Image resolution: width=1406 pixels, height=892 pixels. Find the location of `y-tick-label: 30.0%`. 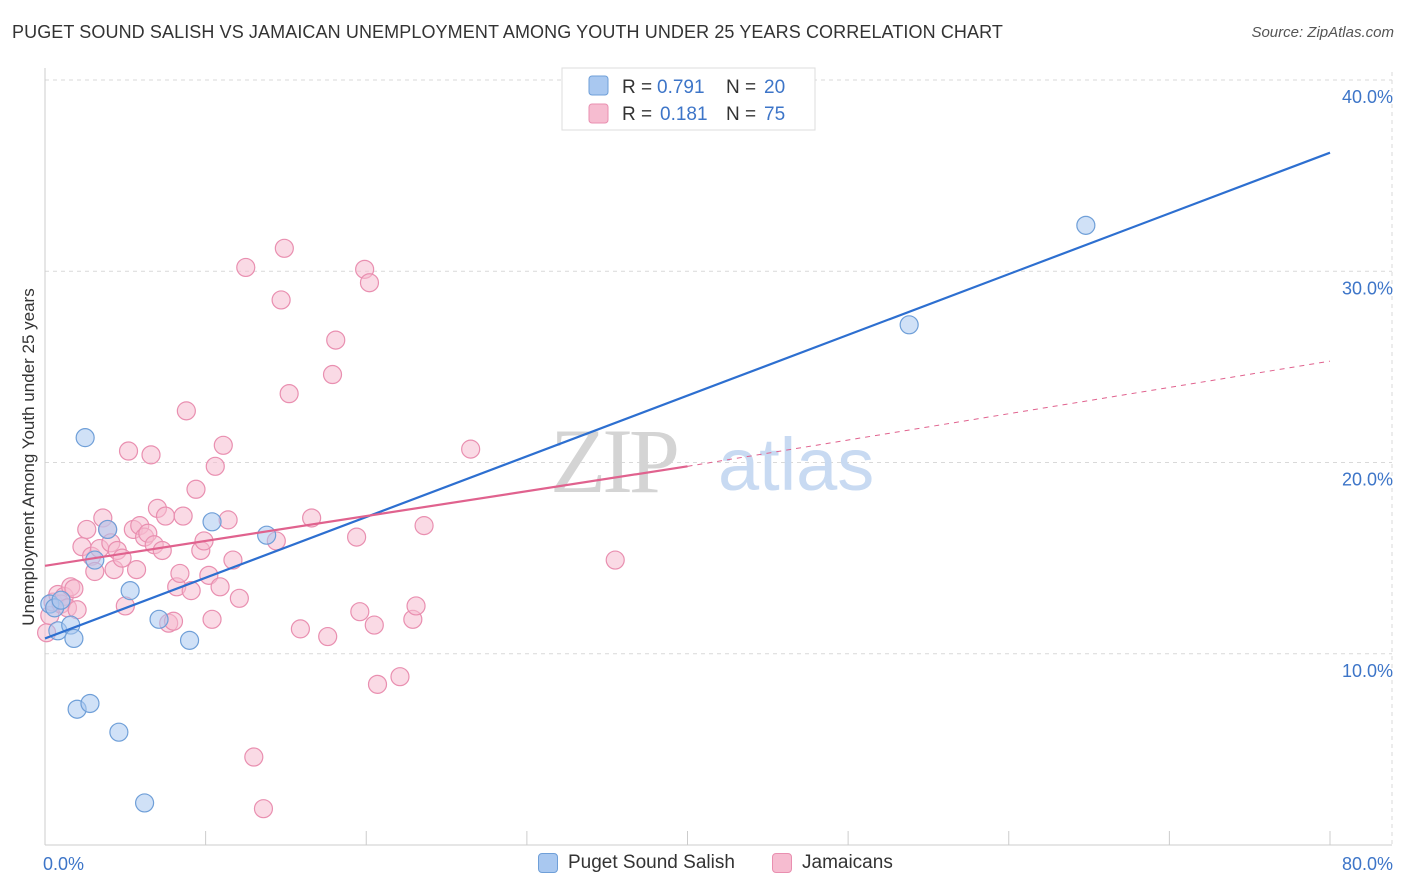

y-tick-label: 30.0% is located at coordinates (1367, 288).